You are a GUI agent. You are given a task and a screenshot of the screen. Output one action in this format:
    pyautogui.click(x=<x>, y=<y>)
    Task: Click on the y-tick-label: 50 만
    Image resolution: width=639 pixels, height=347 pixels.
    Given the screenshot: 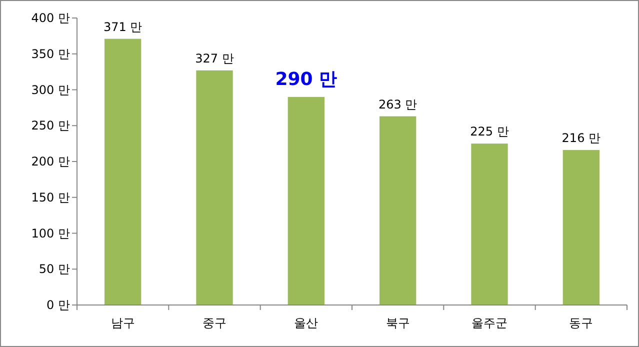 What is the action you would take?
    pyautogui.click(x=54, y=269)
    